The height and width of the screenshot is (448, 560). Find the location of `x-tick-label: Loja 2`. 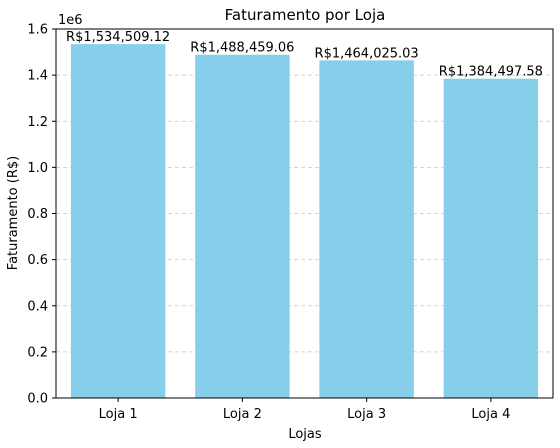

x-tick-label: Loja 2 is located at coordinates (242, 414).